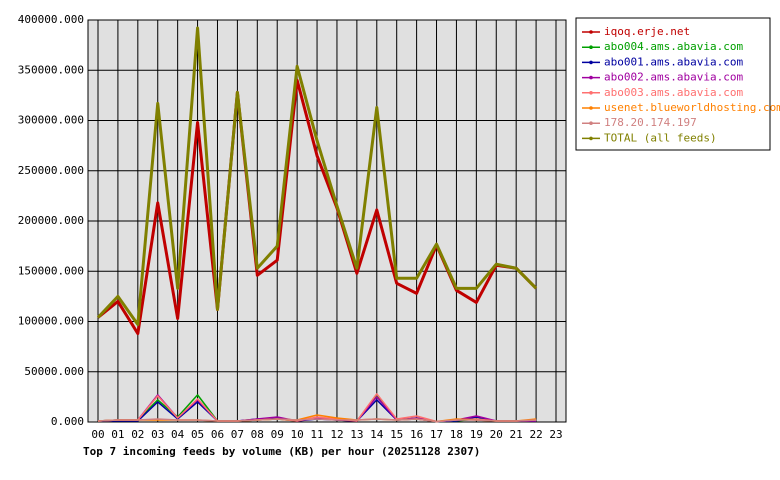 Image resolution: width=780 pixels, height=480 pixels. Describe the element at coordinates (178, 434) in the screenshot. I see `x-tick-label: 04` at that location.